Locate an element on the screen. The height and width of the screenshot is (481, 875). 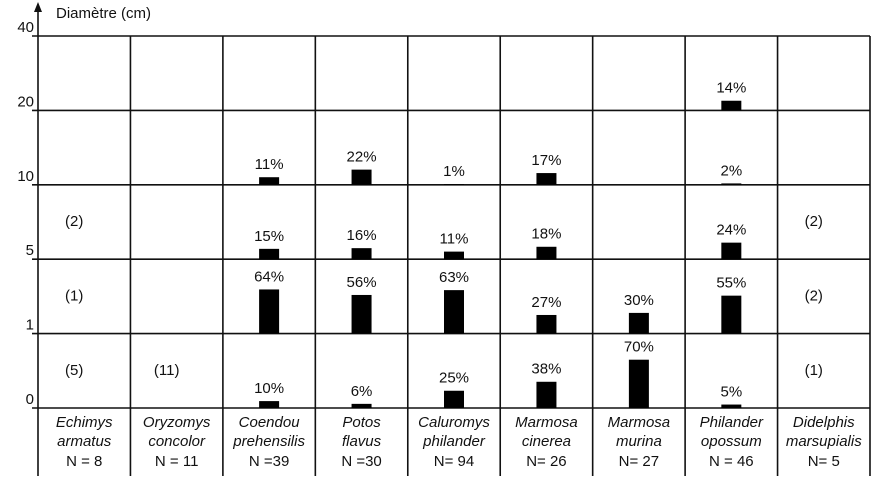
species: cinerea is located at coordinates (546, 441).